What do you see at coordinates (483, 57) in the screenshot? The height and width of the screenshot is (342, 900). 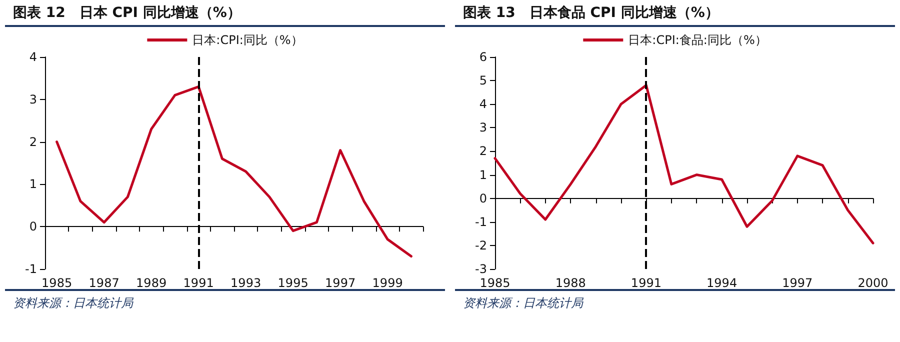 I see `y-tick-label: 6` at bounding box center [483, 57].